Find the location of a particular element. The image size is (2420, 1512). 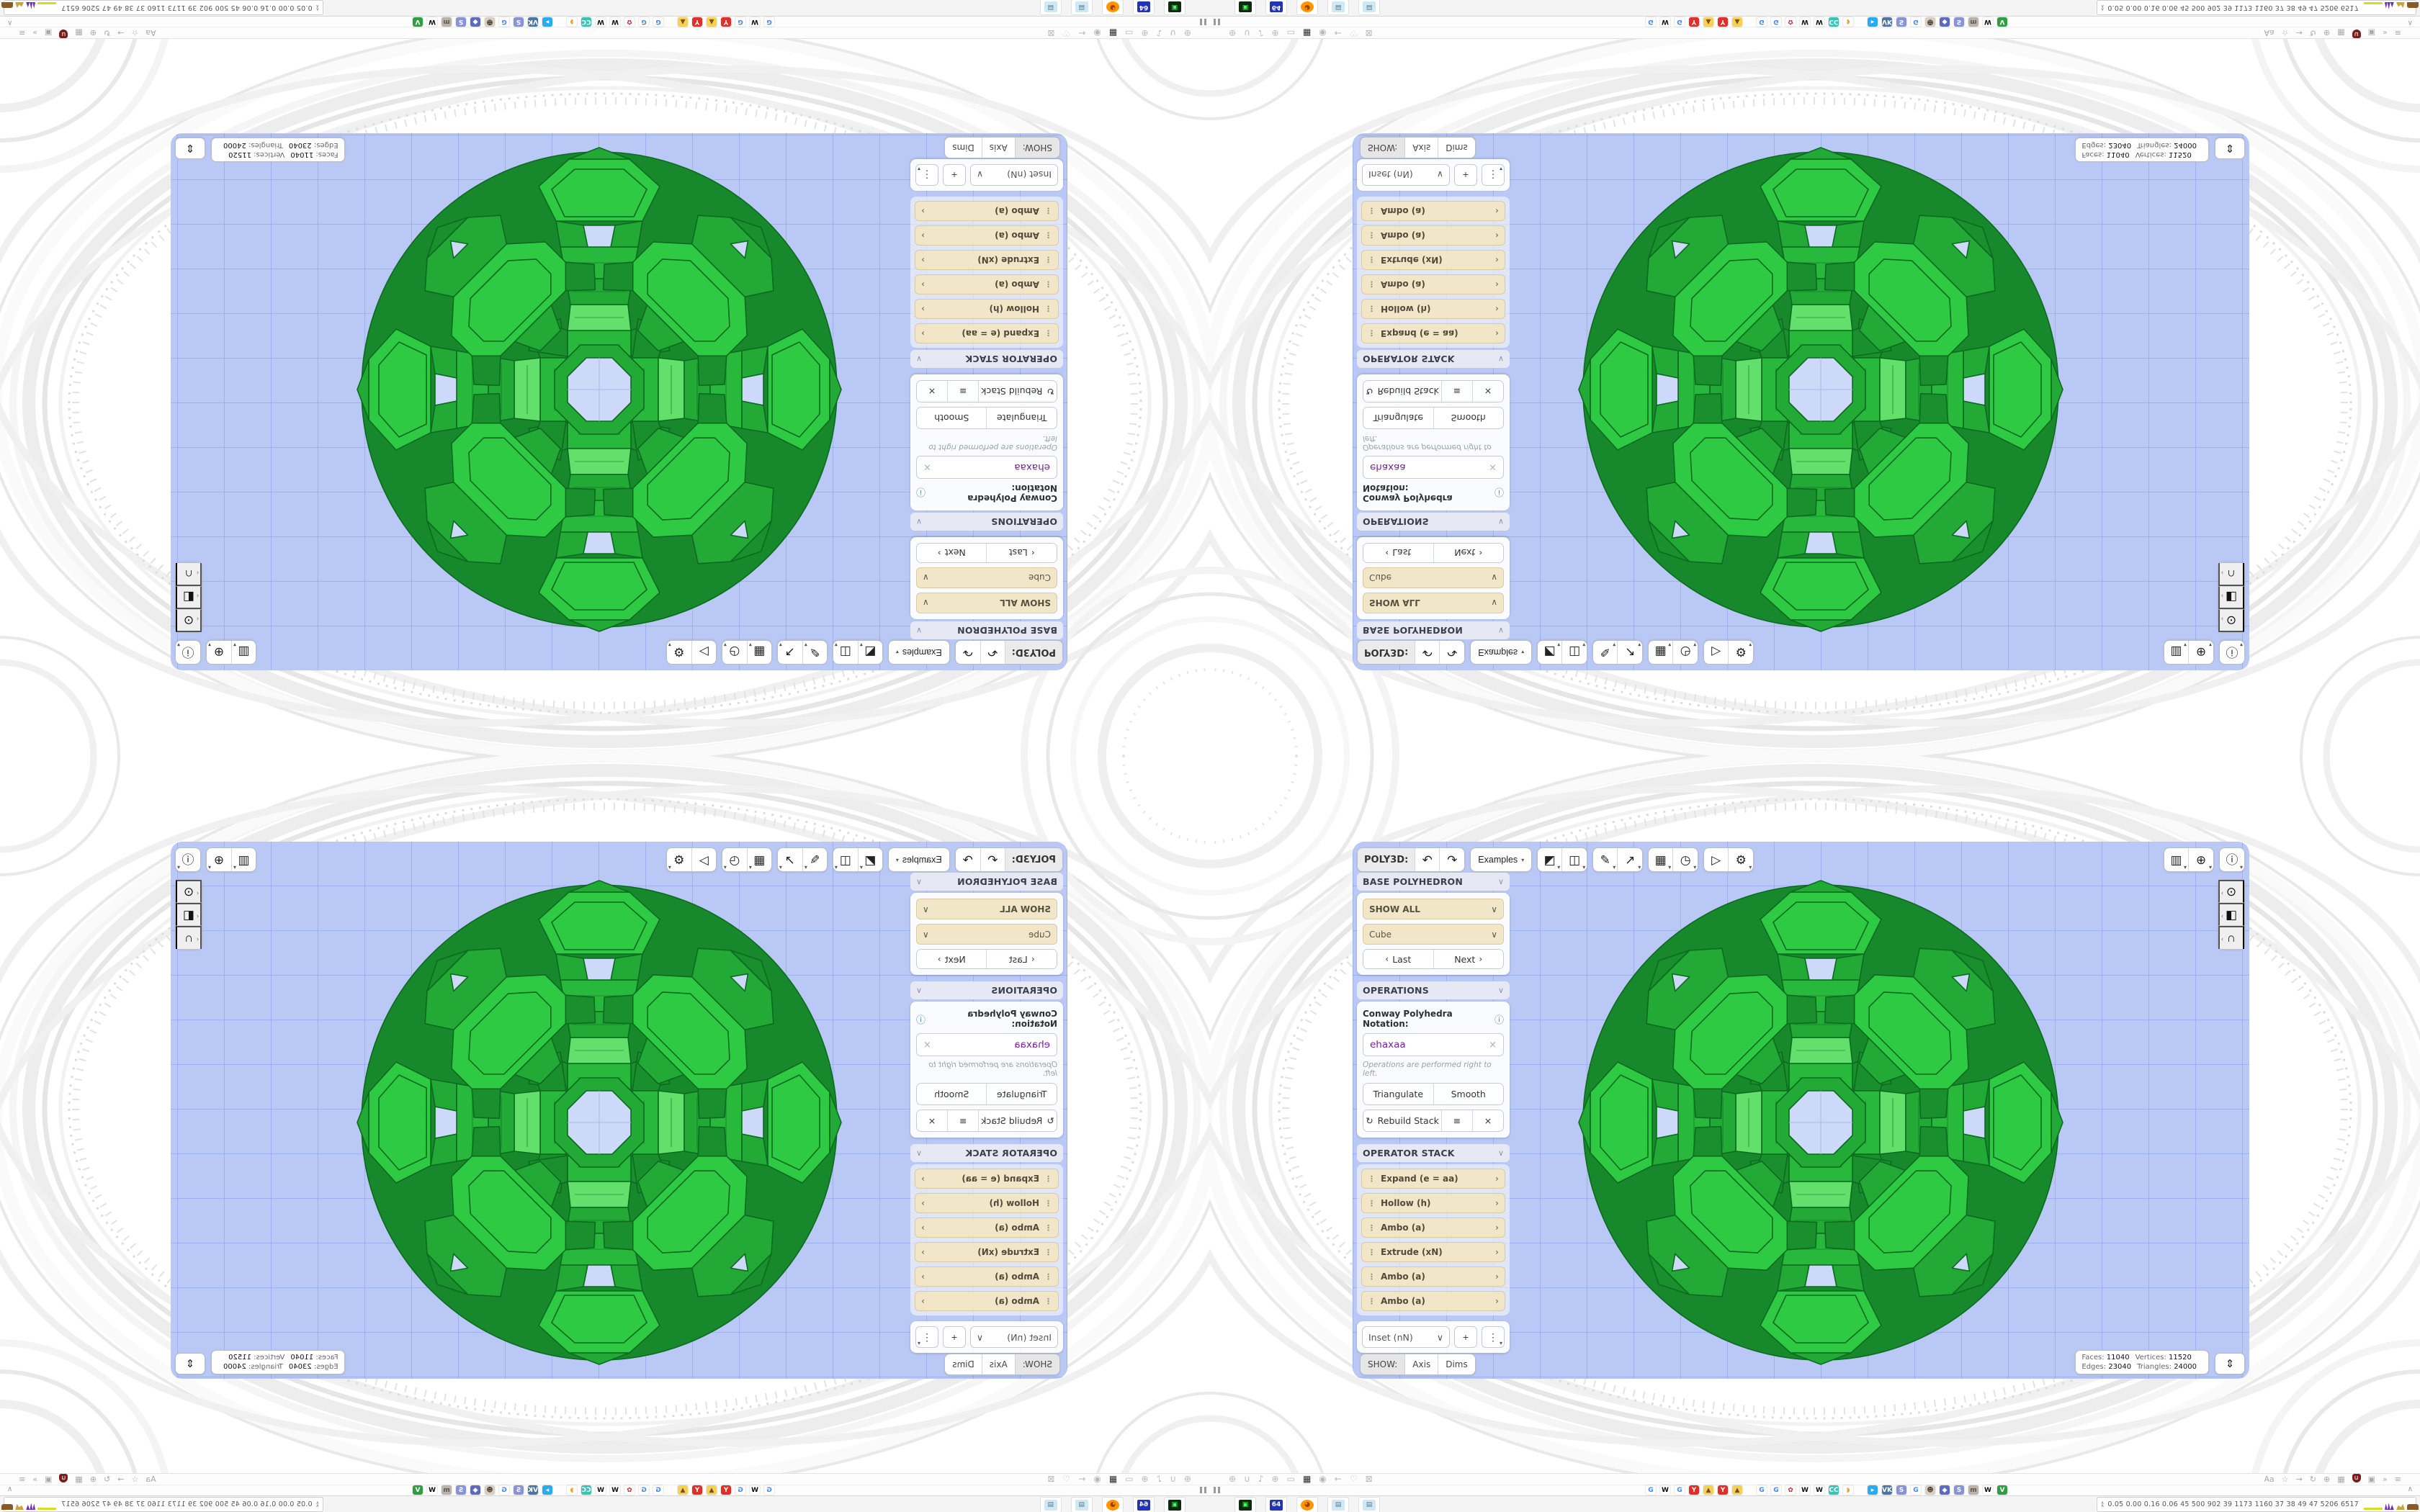

browser-tab: S is located at coordinates (461, 22).